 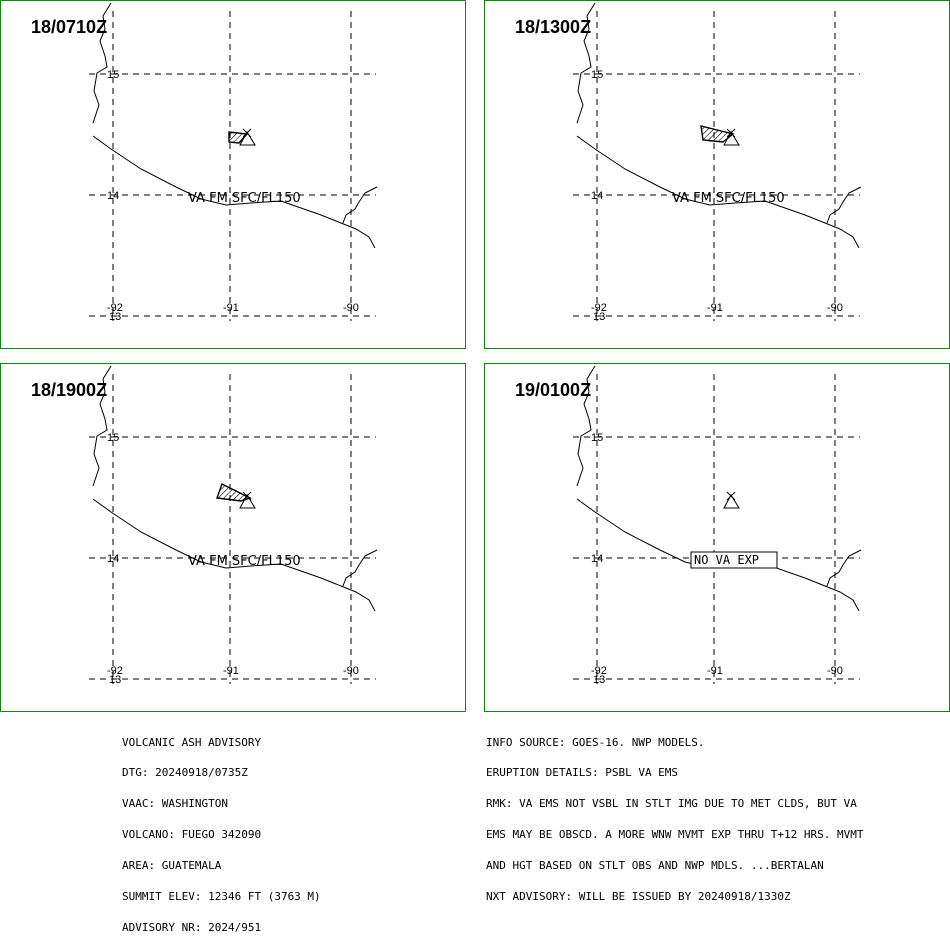 What do you see at coordinates (69, 27) in the screenshot?
I see `panel-time-label: 18/0710Z` at bounding box center [69, 27].